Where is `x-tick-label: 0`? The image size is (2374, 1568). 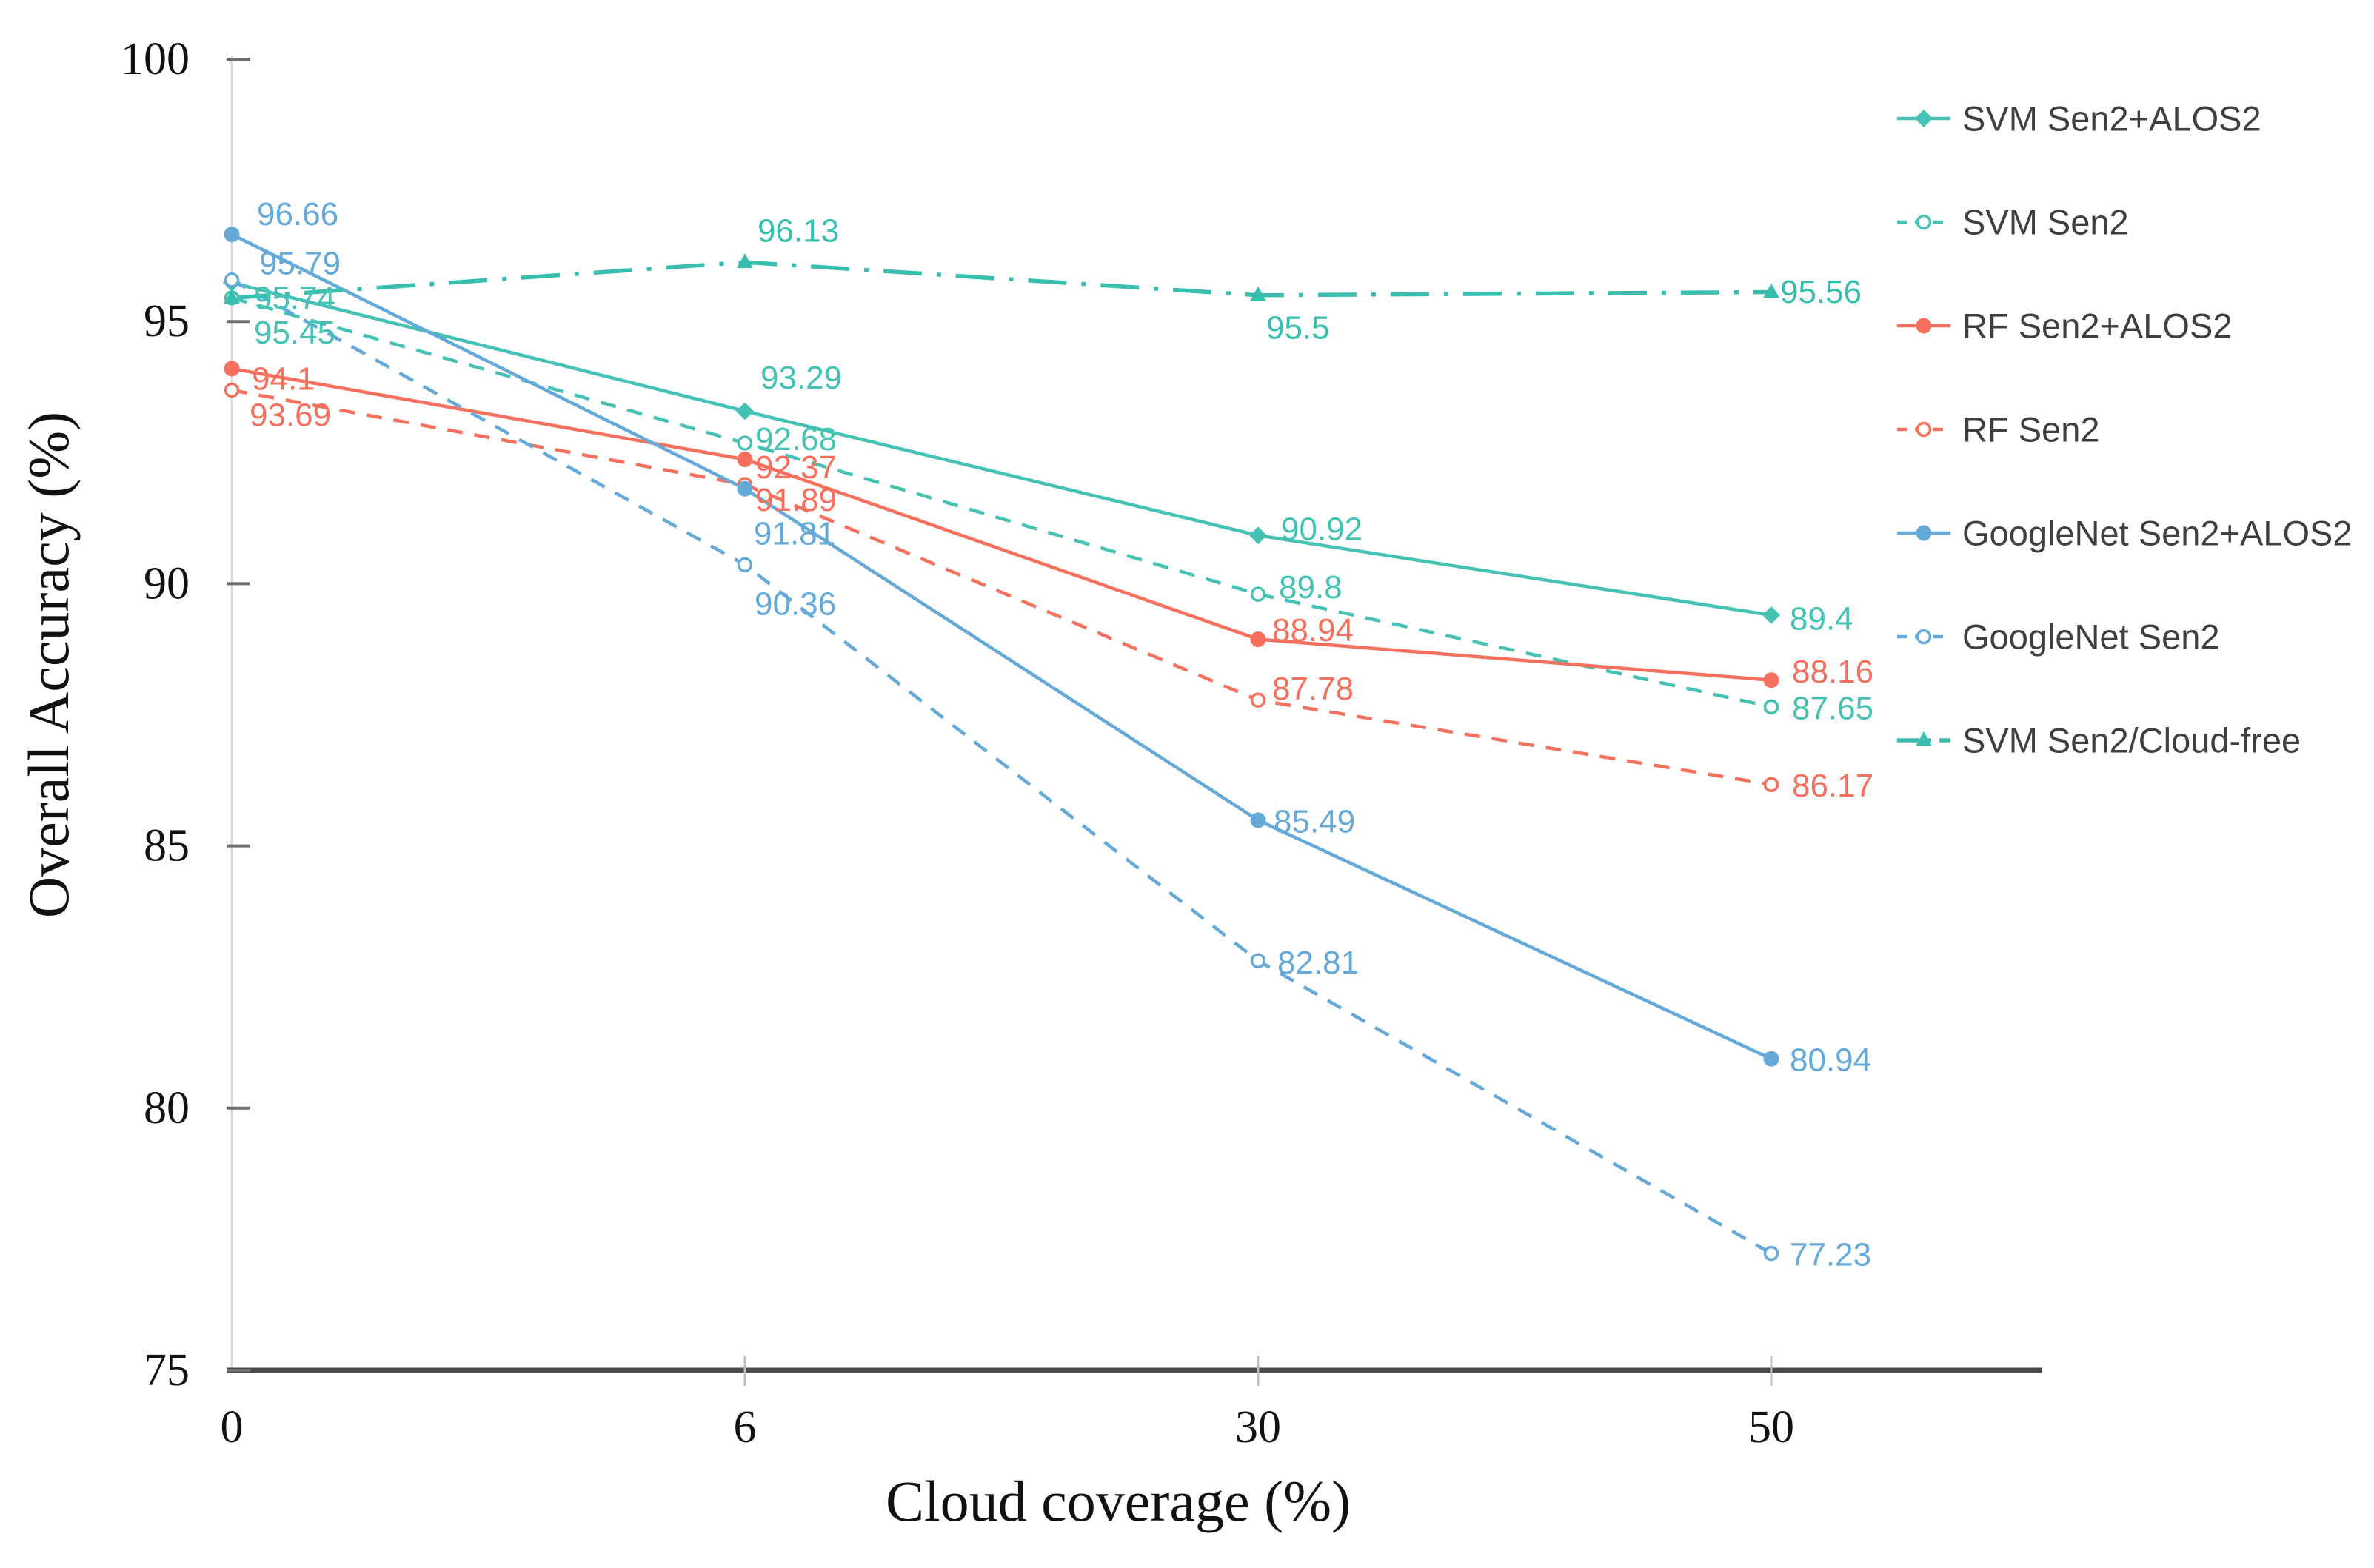
x-tick-label: 0 is located at coordinates (232, 1427).